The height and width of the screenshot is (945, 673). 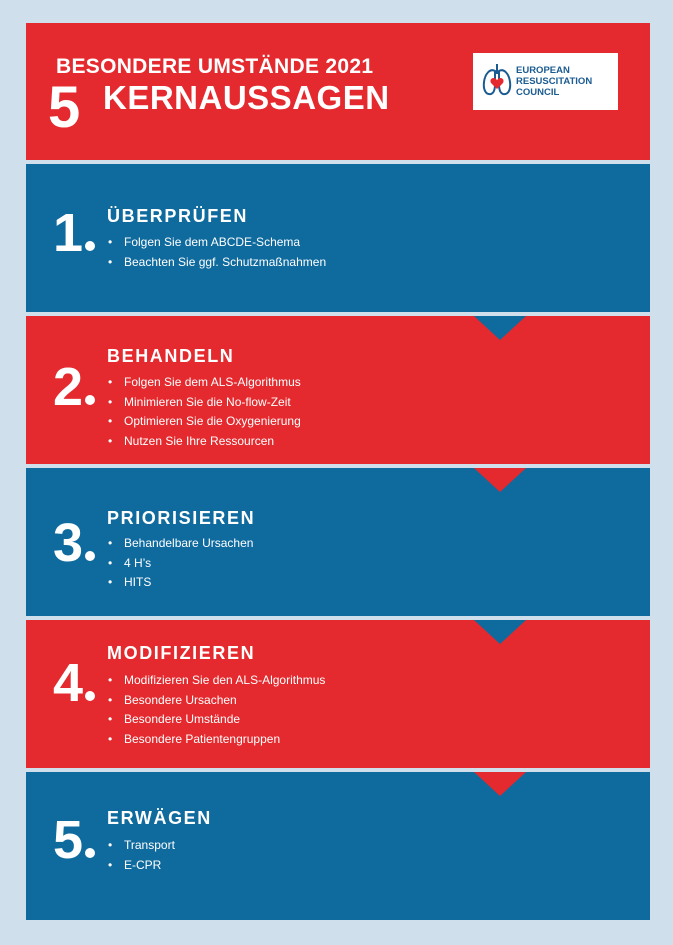 I want to click on section-3-title: PRIORISIEREN, so click(x=181, y=518).